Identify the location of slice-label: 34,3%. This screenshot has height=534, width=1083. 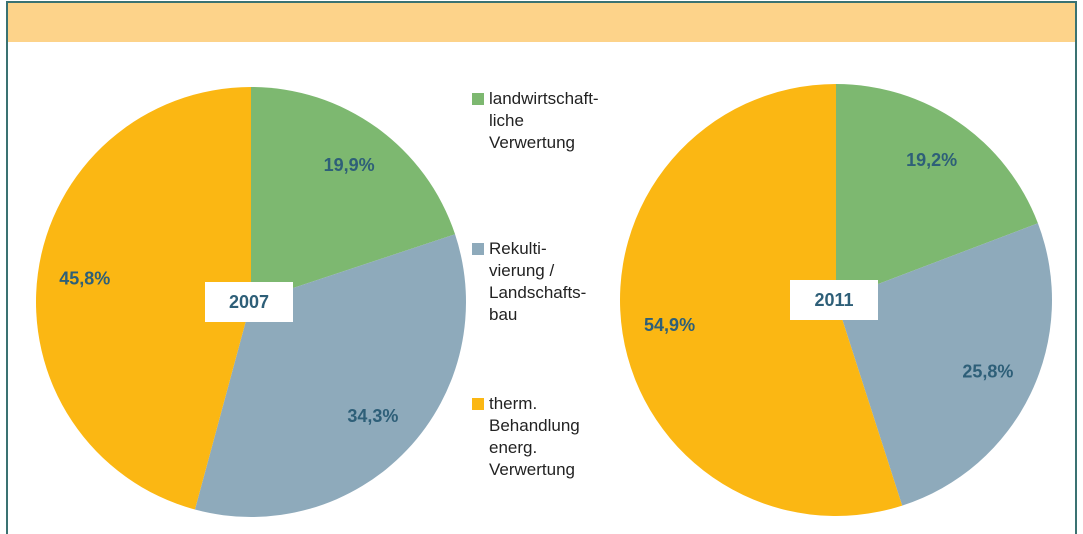
(372, 416).